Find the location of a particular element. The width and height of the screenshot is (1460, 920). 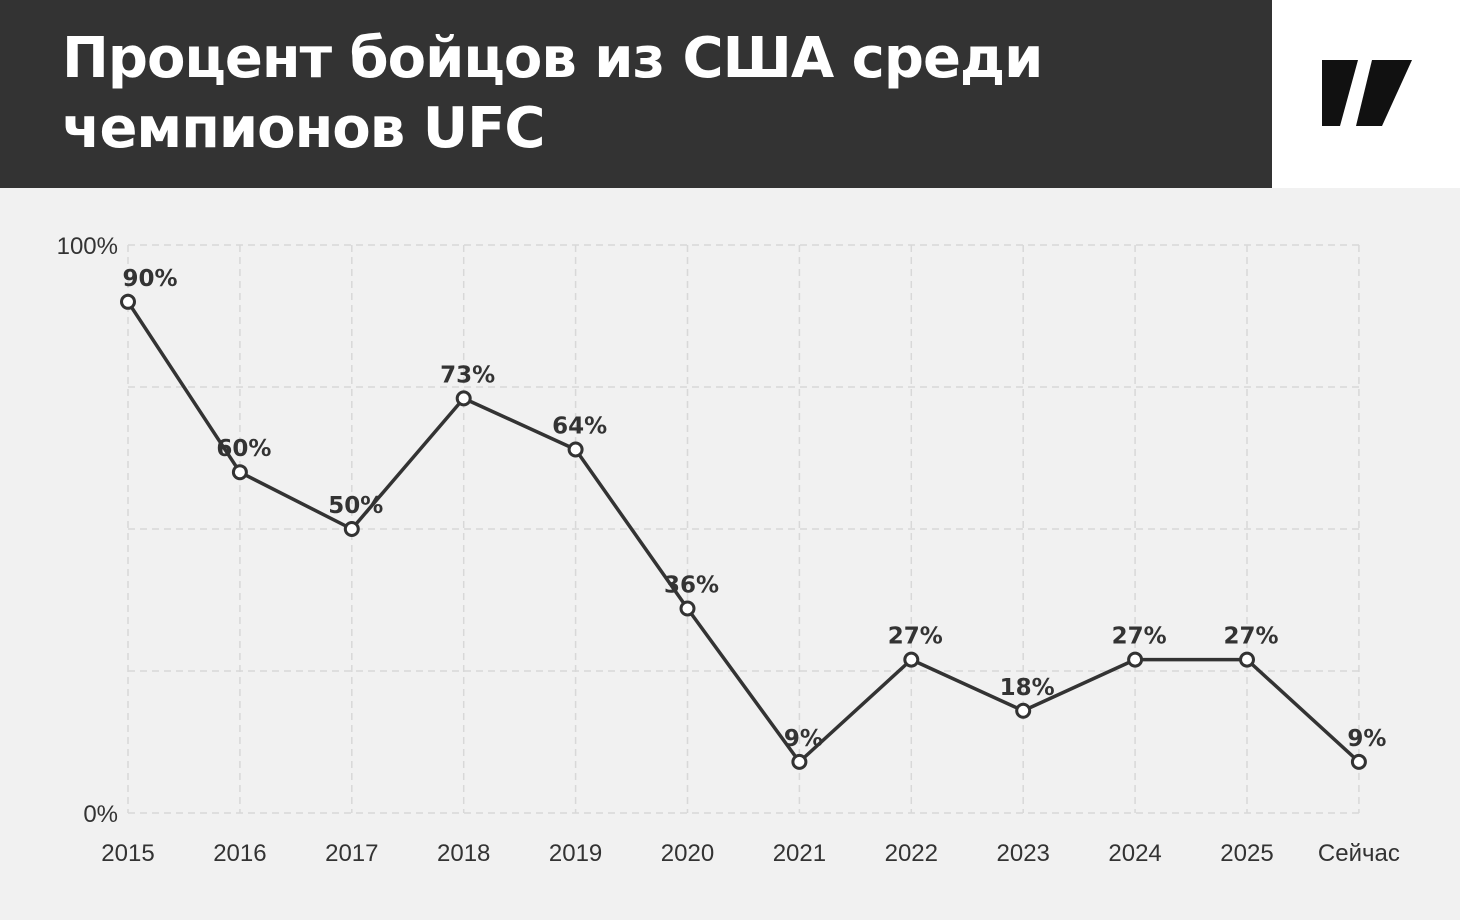

y-tick-label: 0% is located at coordinates (100, 814).